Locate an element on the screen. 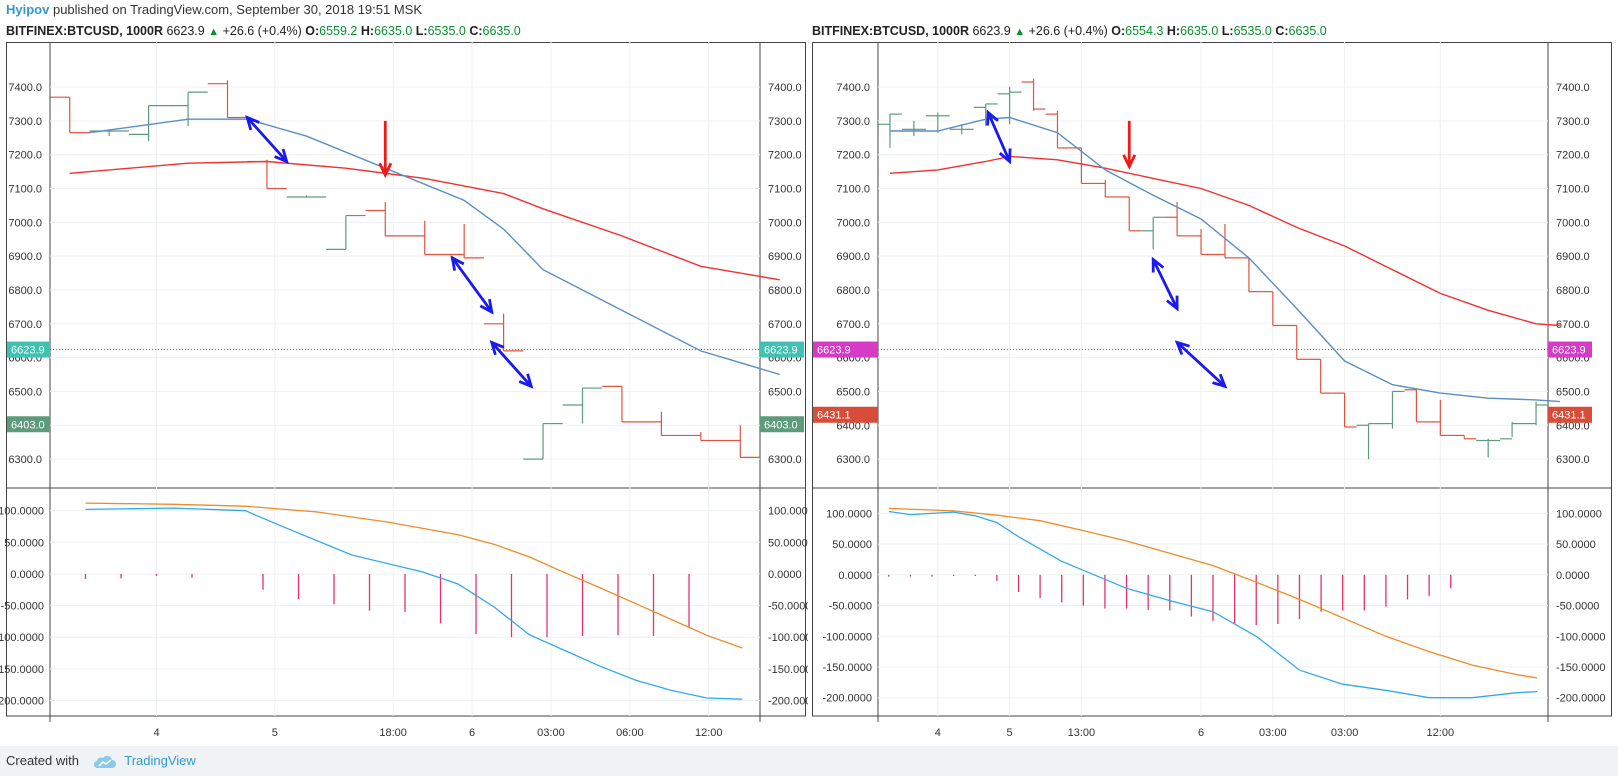 This screenshot has height=776, width=1618. price-label-right: 6431.1 is located at coordinates (1570, 414).